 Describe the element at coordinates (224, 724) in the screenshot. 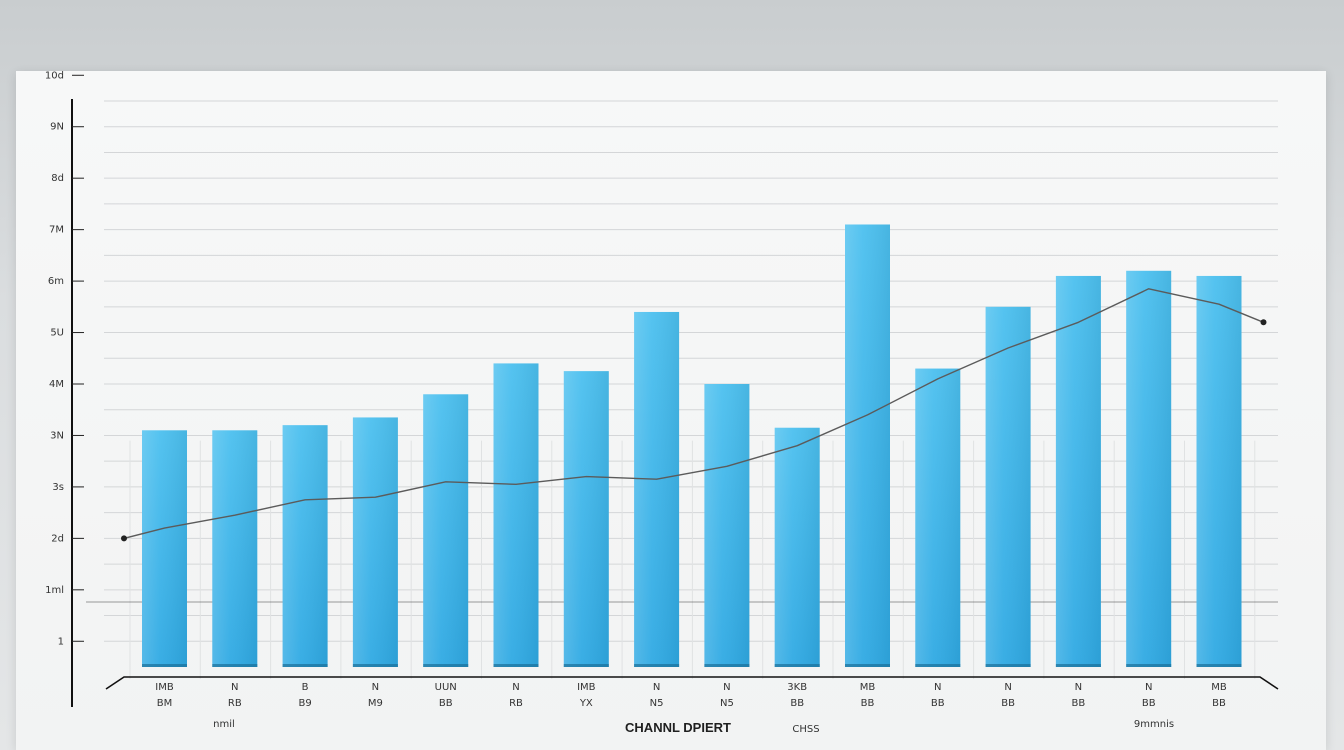

I see `corner-label-left: nmil` at that location.